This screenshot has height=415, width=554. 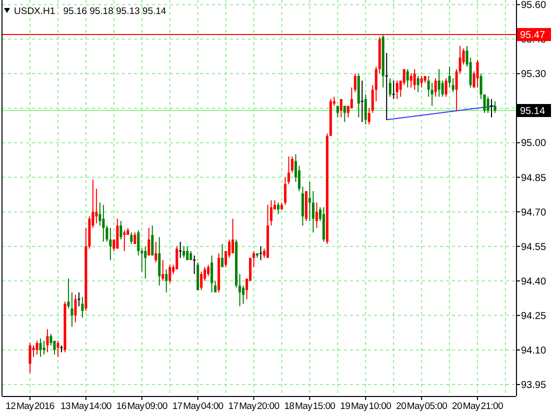 I want to click on y-tick-label: 93.95, so click(x=533, y=385).